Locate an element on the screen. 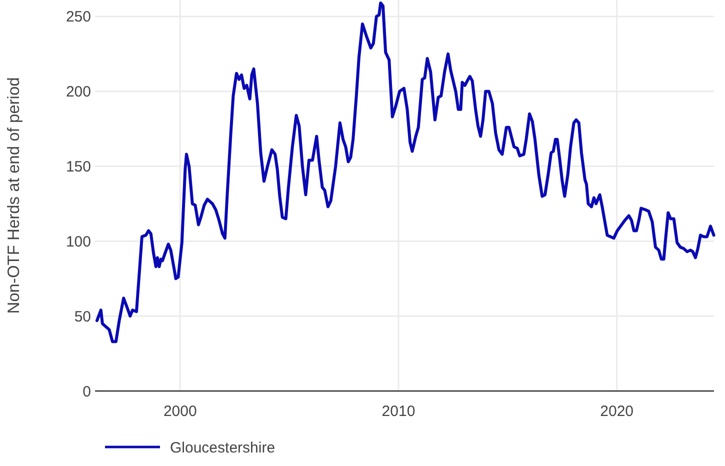 The height and width of the screenshot is (466, 725). legend-label: Gloucestershire is located at coordinates (223, 447).